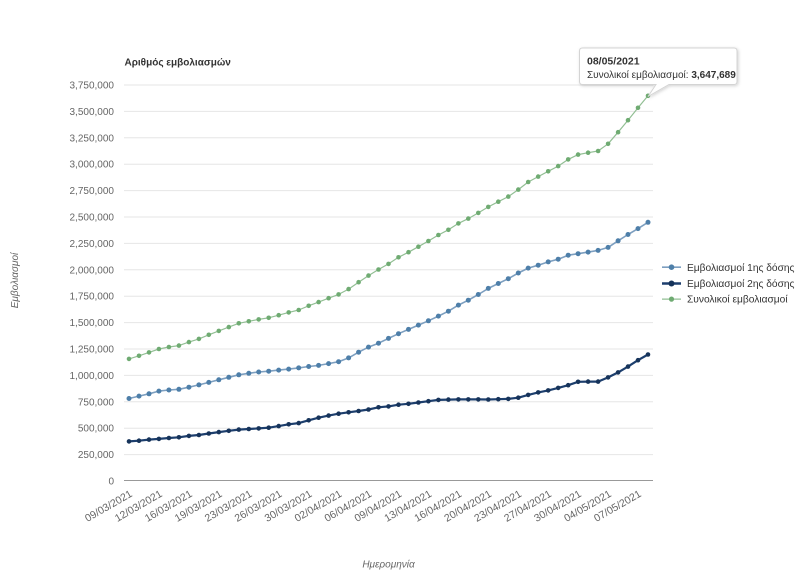  Describe the element at coordinates (92, 112) in the screenshot. I see `svg-text: 3,500,000` at that location.